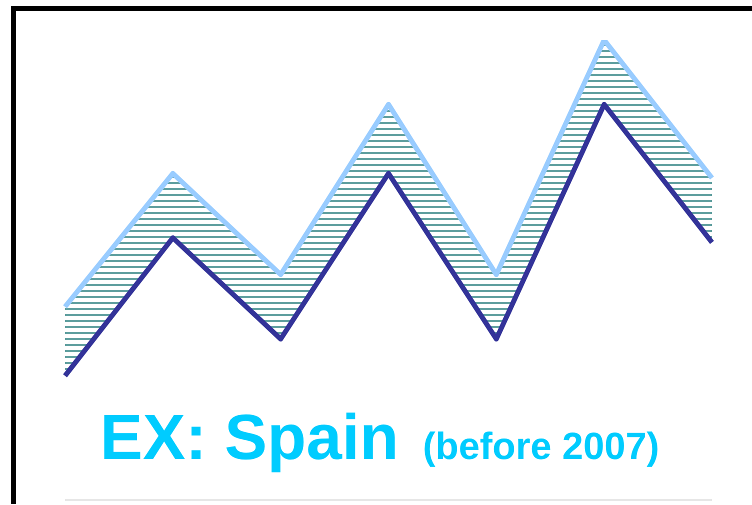 The image size is (752, 505). Describe the element at coordinates (541, 447) in the screenshot. I see `annotation: (before 2007)` at that location.